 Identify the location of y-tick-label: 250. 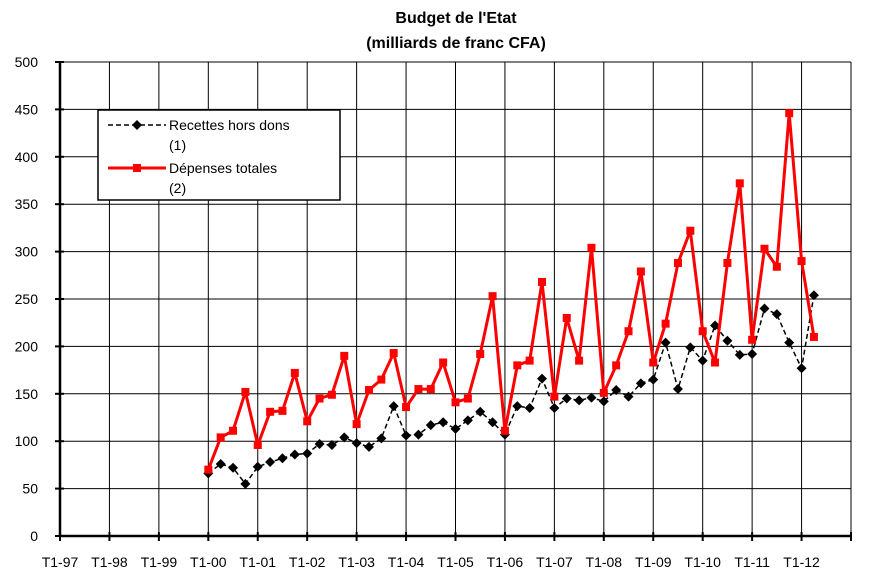
(27, 299).